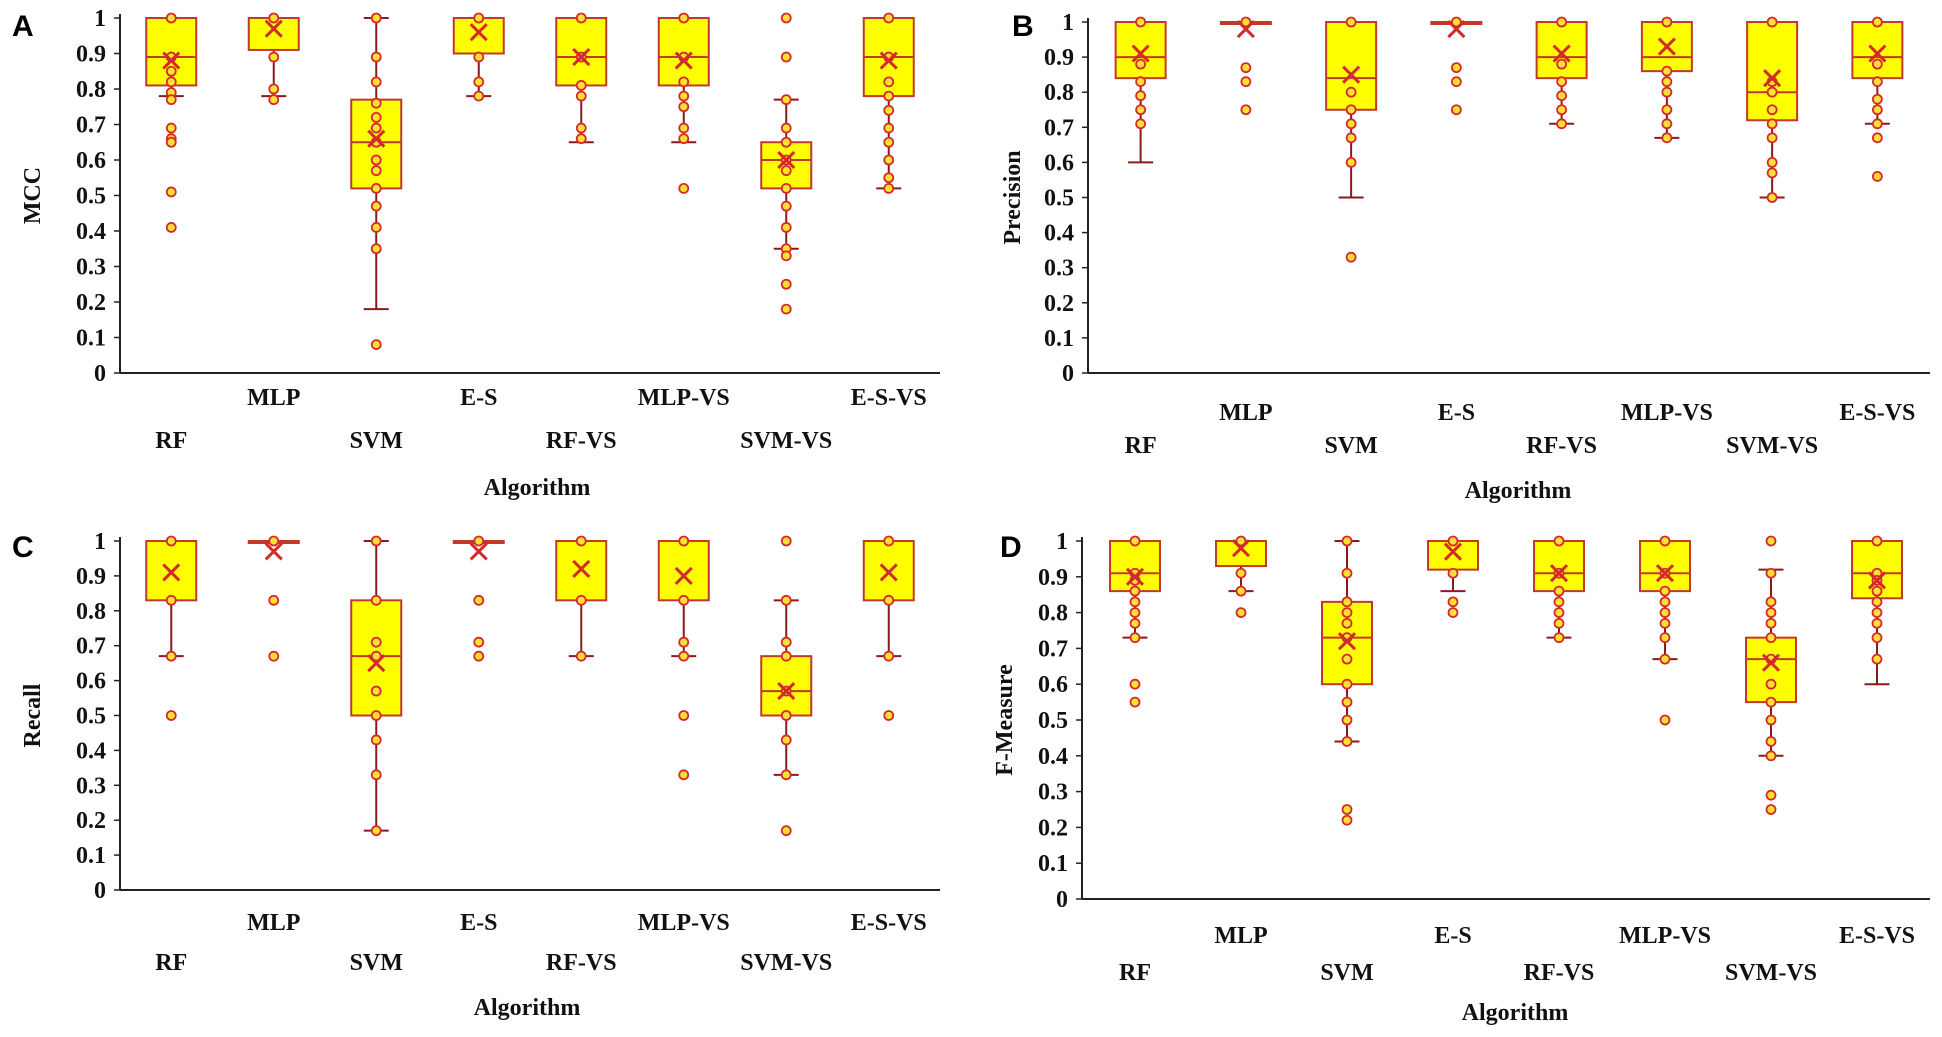 This screenshot has height=1037, width=1942. Describe the element at coordinates (786, 686) in the screenshot. I see `box-group-svm-vs` at that location.